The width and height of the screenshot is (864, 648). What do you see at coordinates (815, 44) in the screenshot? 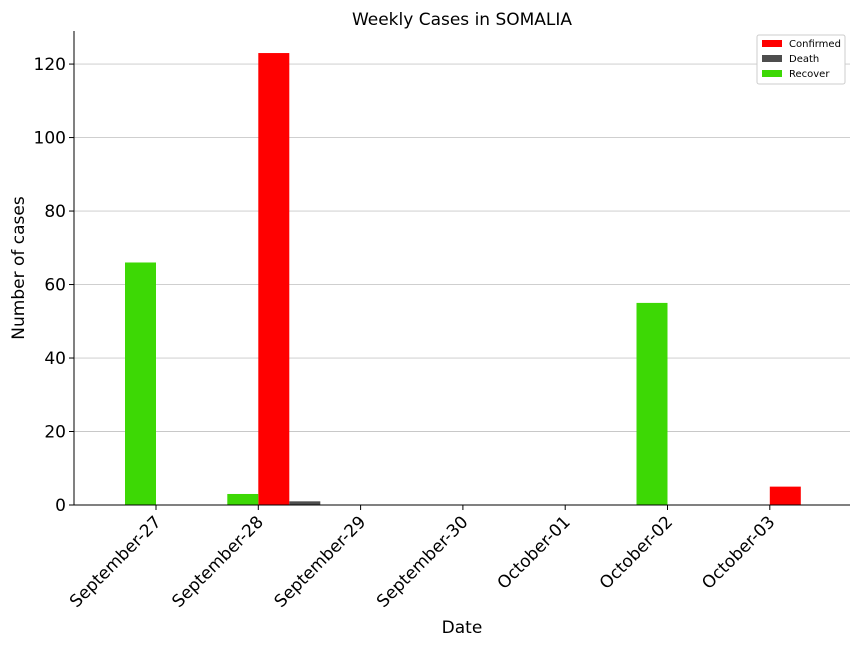
I see `legend-label-confirmed: Confirmed` at bounding box center [815, 44].